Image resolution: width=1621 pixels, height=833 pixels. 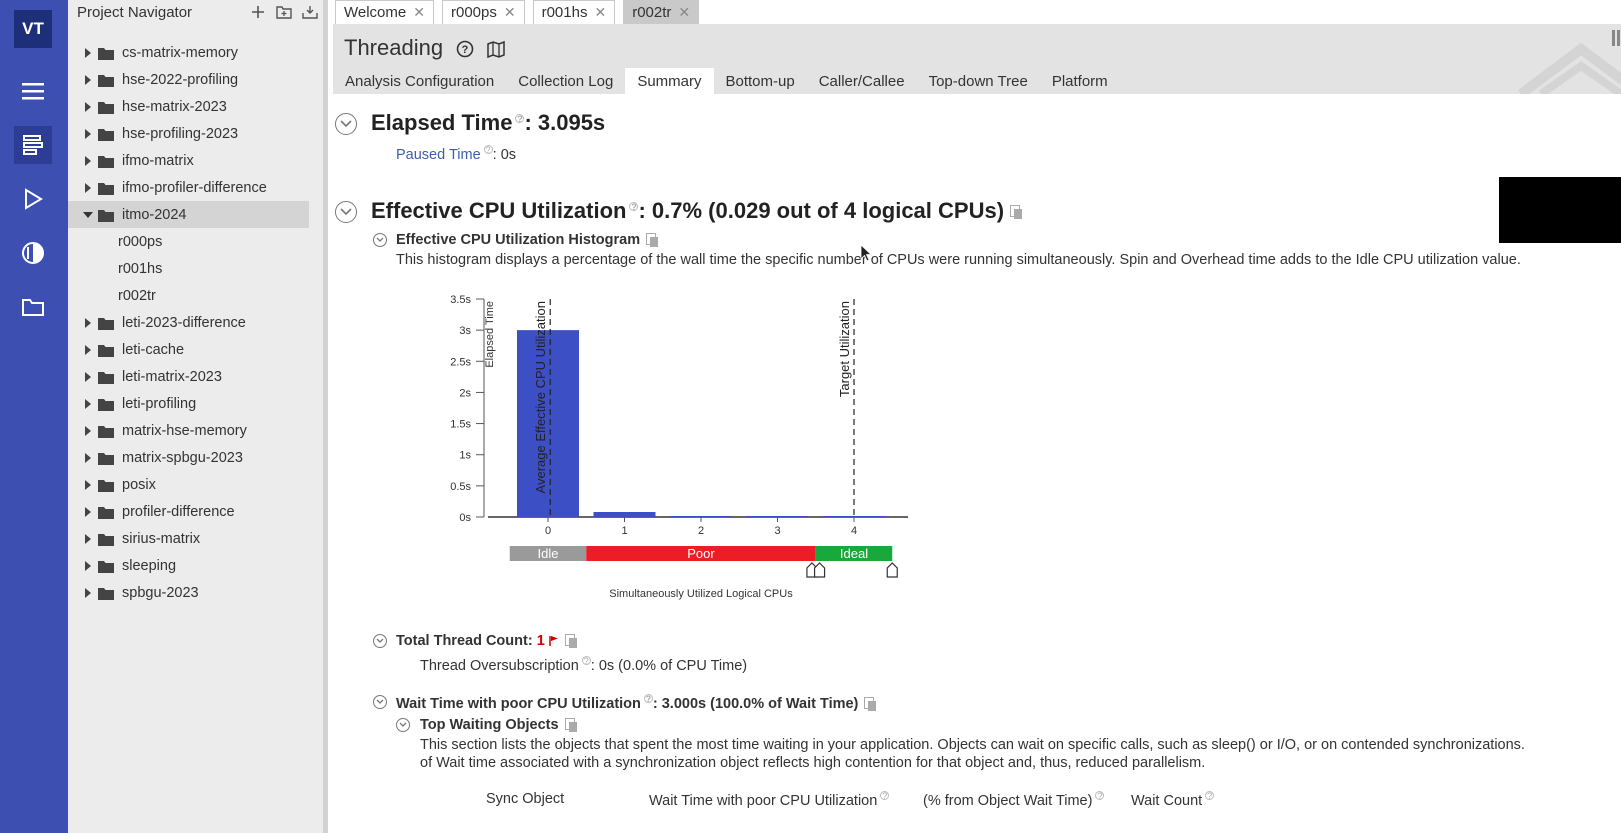 What do you see at coordinates (669, 81) in the screenshot?
I see `subtab-summary: Summary` at bounding box center [669, 81].